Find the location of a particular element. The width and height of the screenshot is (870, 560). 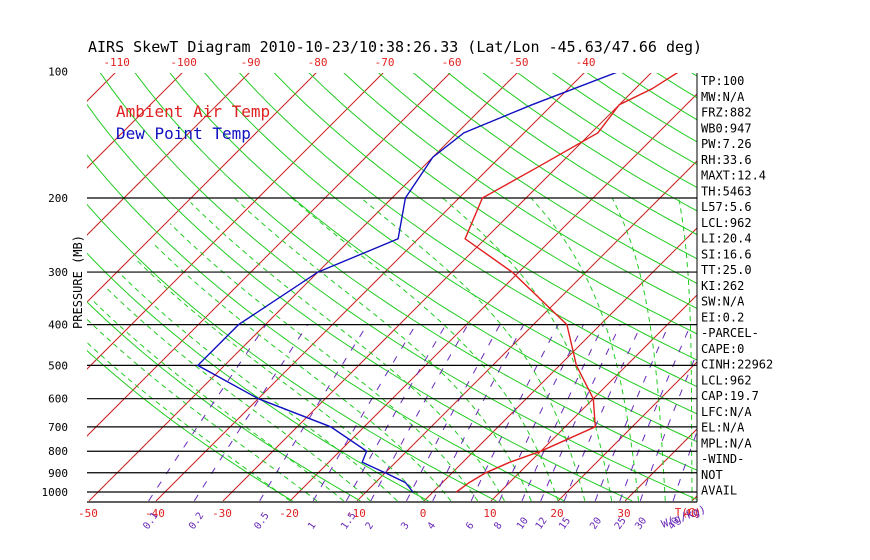

stability-index-item: KI:262 is located at coordinates (722, 286).